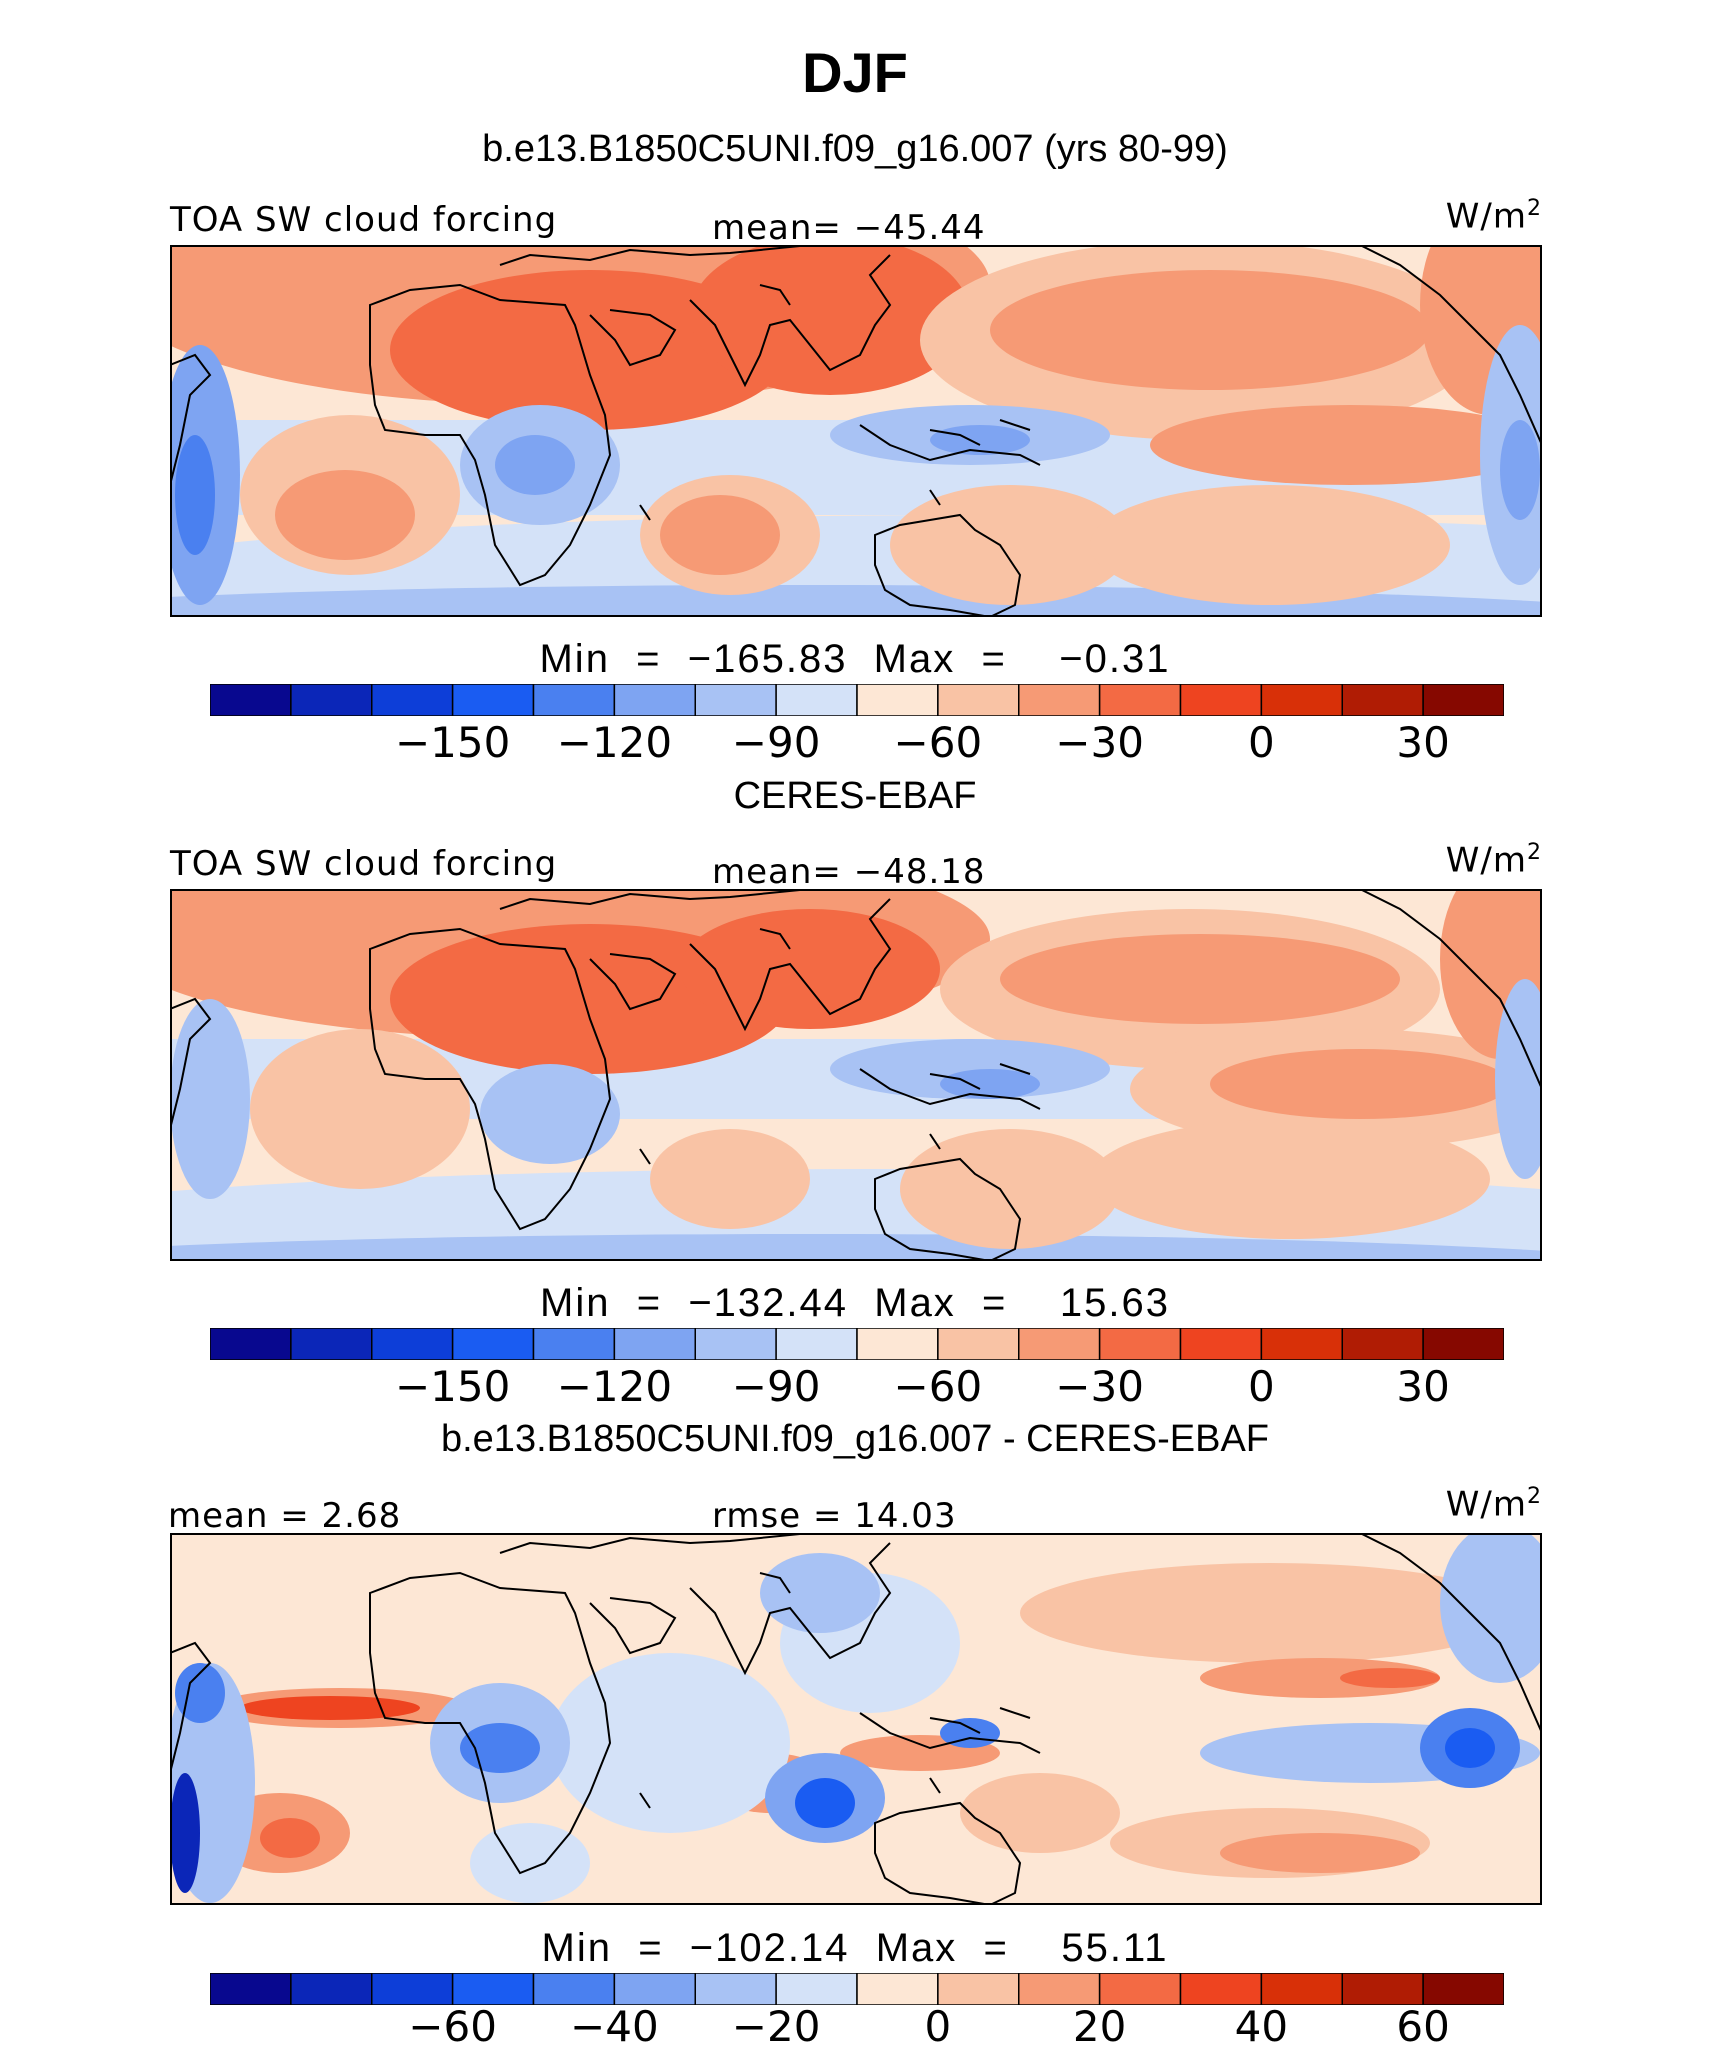 The image size is (1710, 2051). Describe the element at coordinates (855, 72) in the screenshot. I see `figure-title: DJF` at that location.